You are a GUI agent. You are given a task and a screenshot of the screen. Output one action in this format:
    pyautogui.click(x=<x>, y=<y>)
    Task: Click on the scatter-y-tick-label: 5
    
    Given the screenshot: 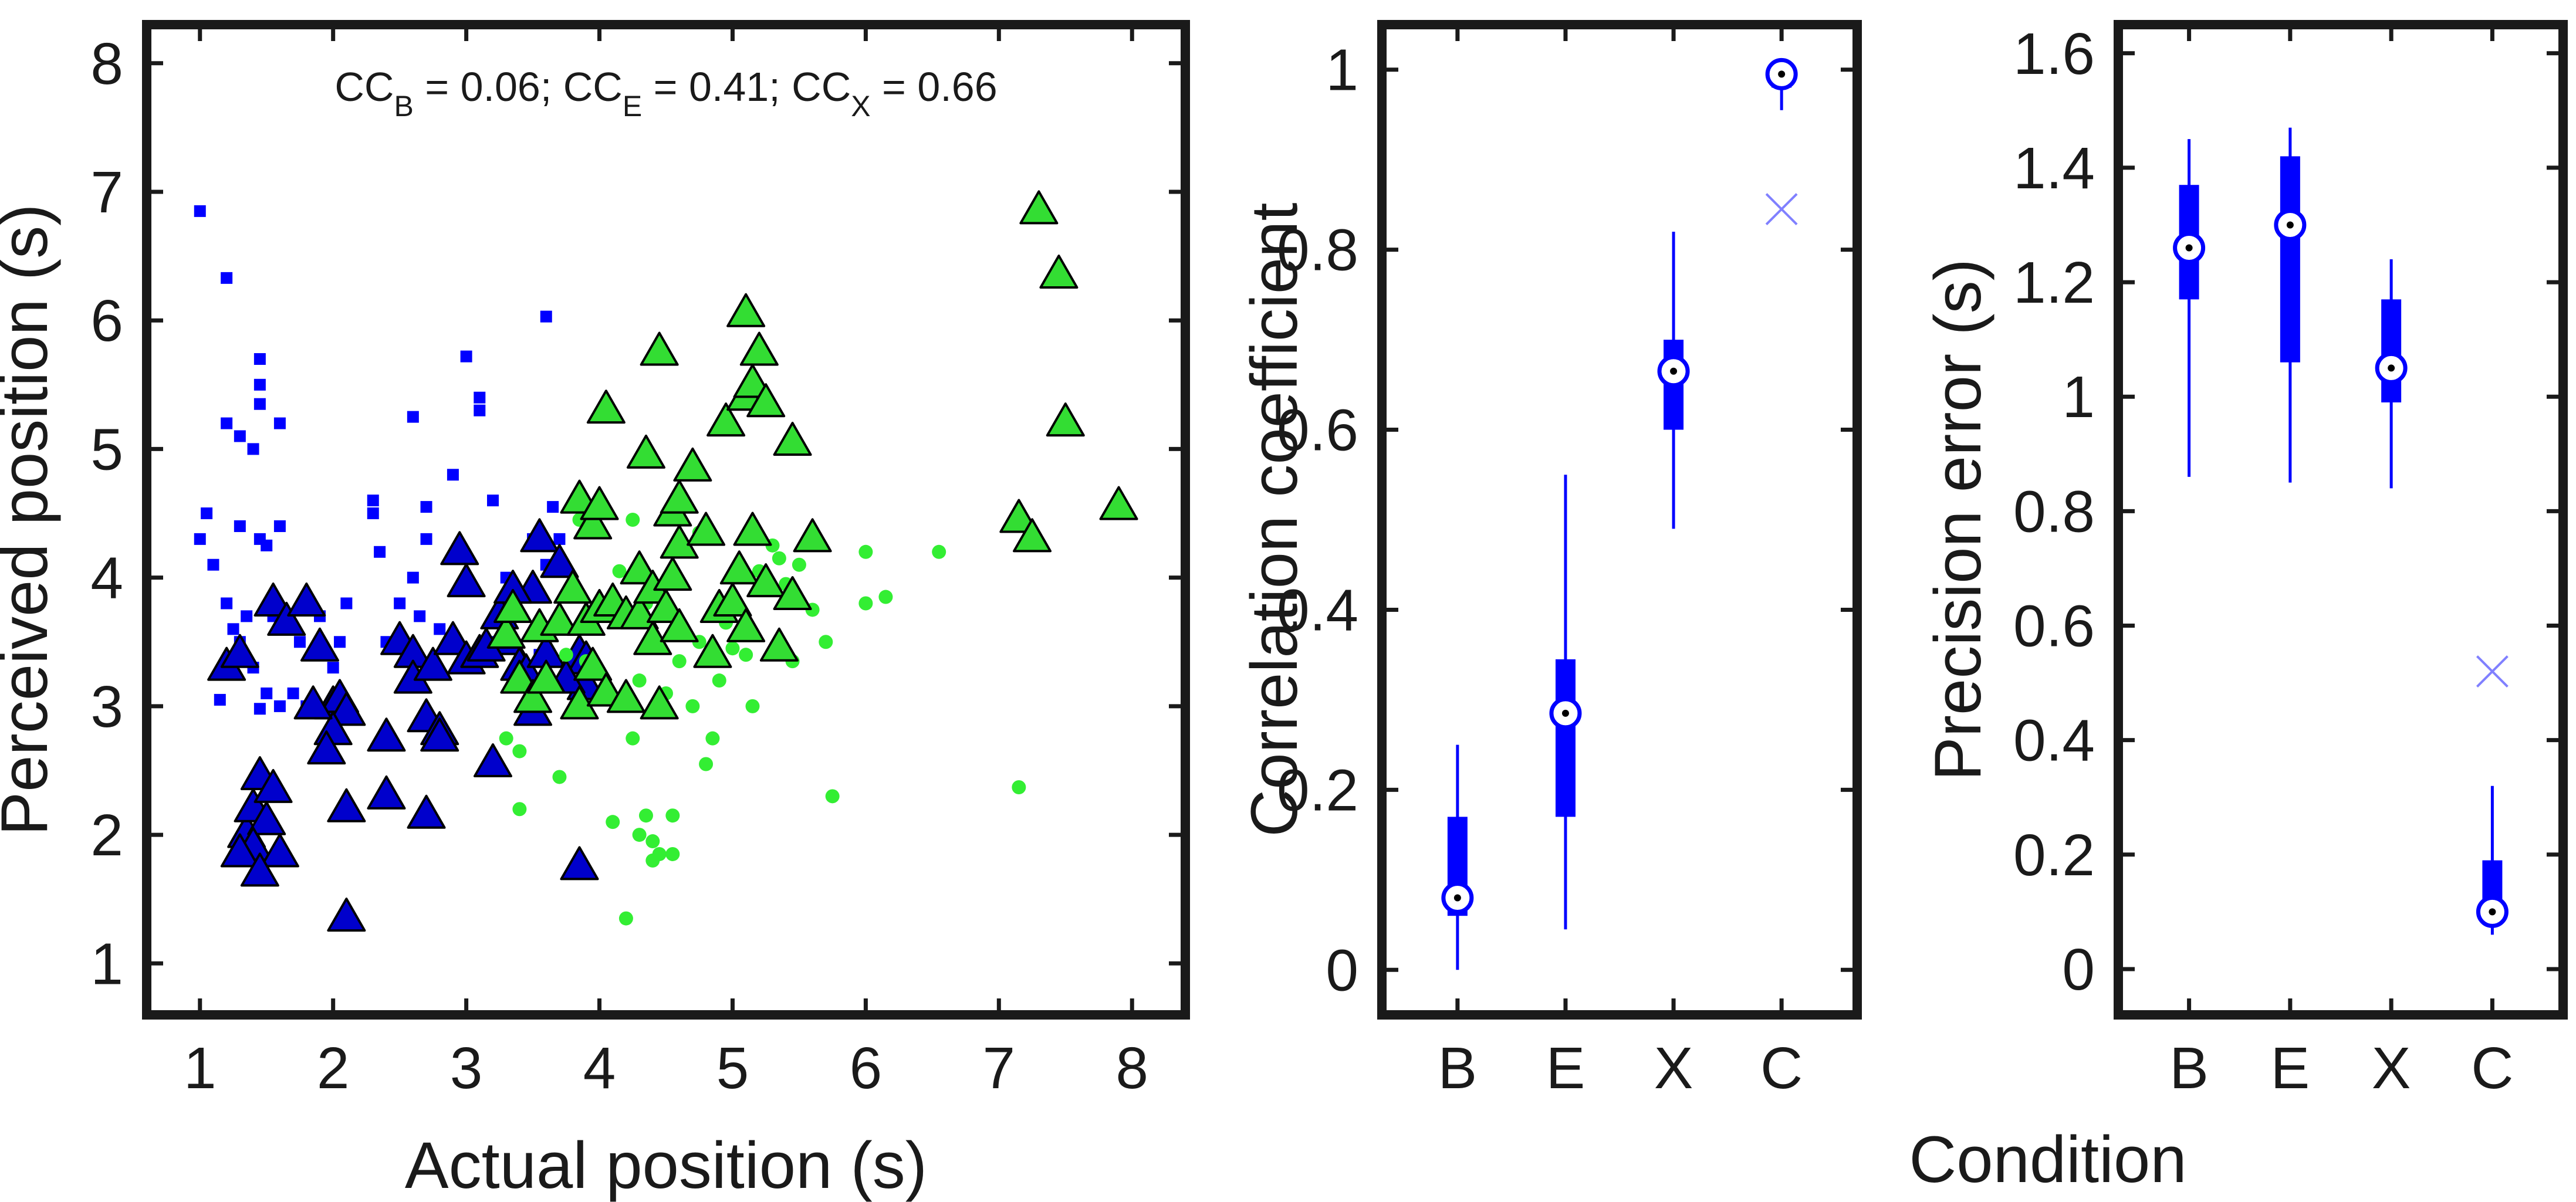 What is the action you would take?
    pyautogui.click(x=106, y=449)
    